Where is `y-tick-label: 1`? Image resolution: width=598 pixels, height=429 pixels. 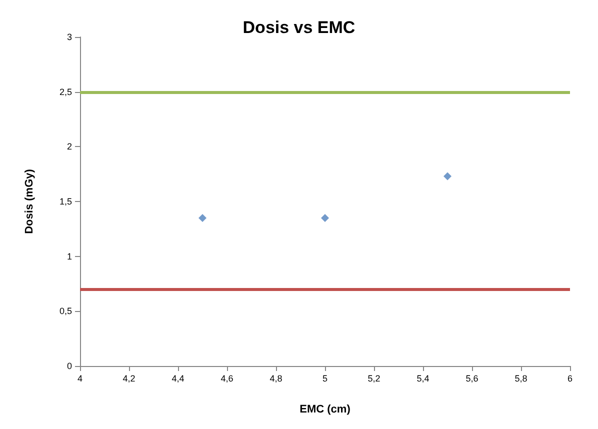
y-tick-label: 1 is located at coordinates (69, 256).